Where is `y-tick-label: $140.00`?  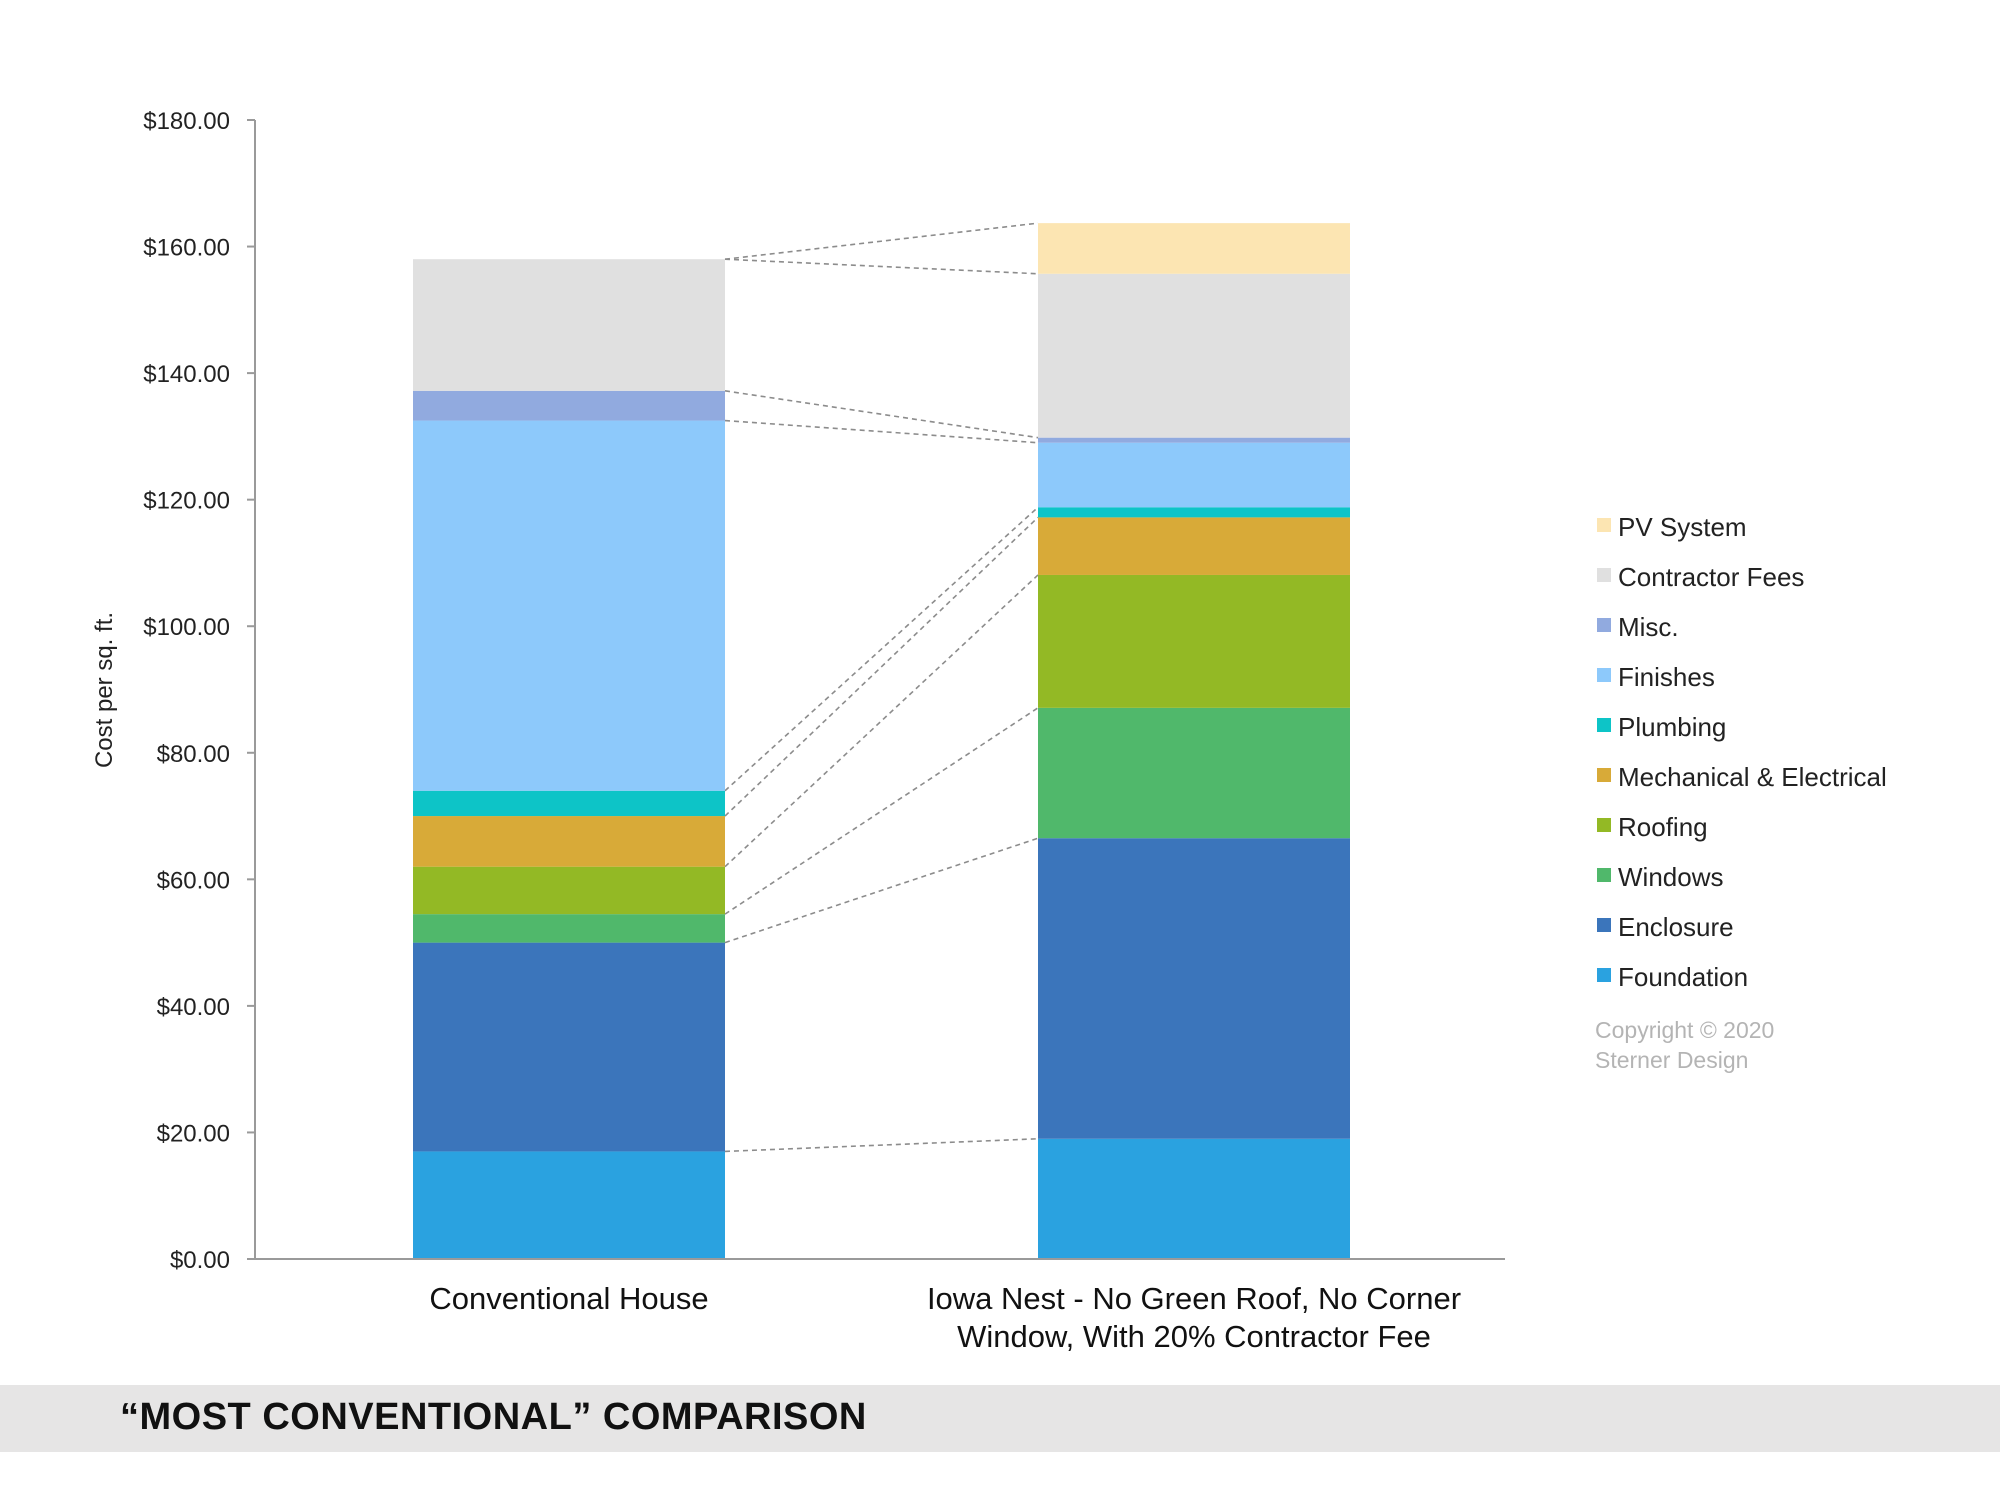
y-tick-label: $140.00 is located at coordinates (186, 374).